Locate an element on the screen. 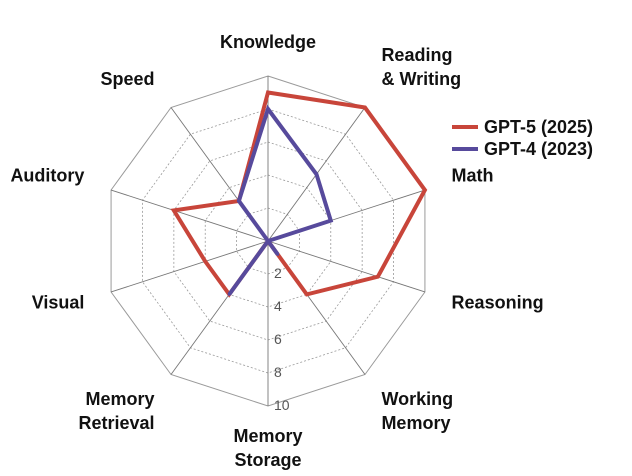 This screenshot has width=632, height=476. point-gpt-4-2023-working-memory is located at coordinates (278, 254).